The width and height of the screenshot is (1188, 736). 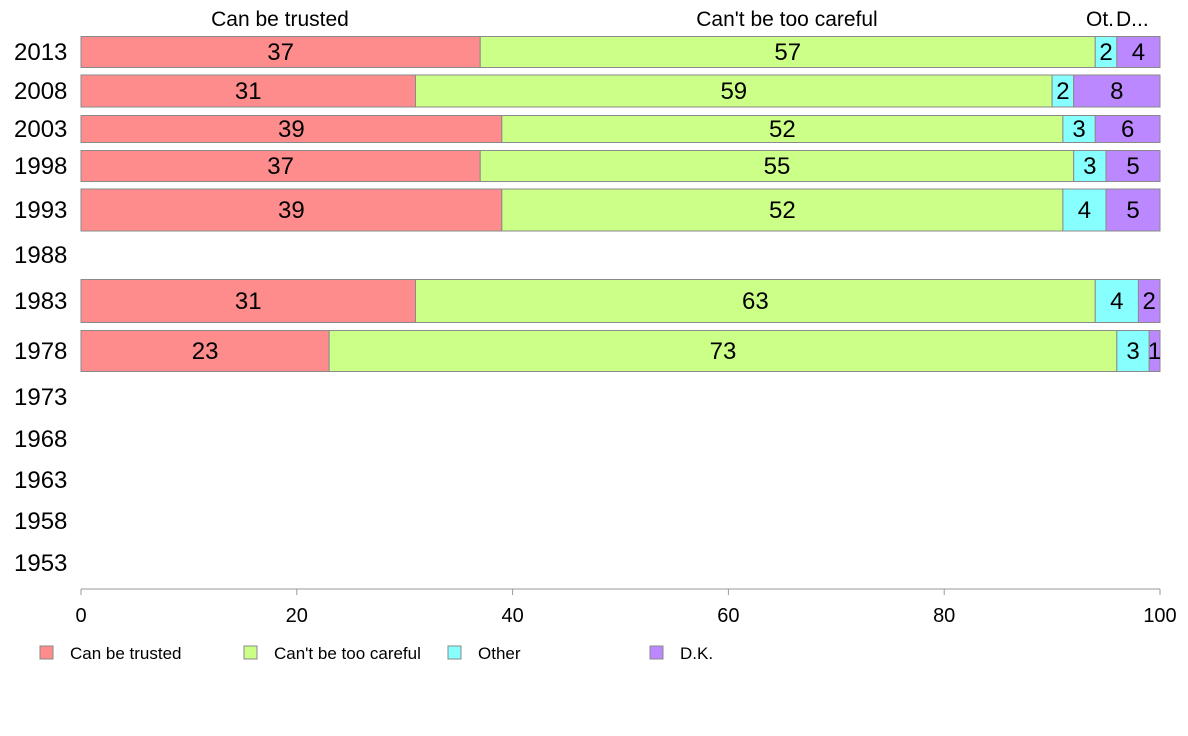 I want to click on bar-1993-d-k, so click(x=1133, y=210).